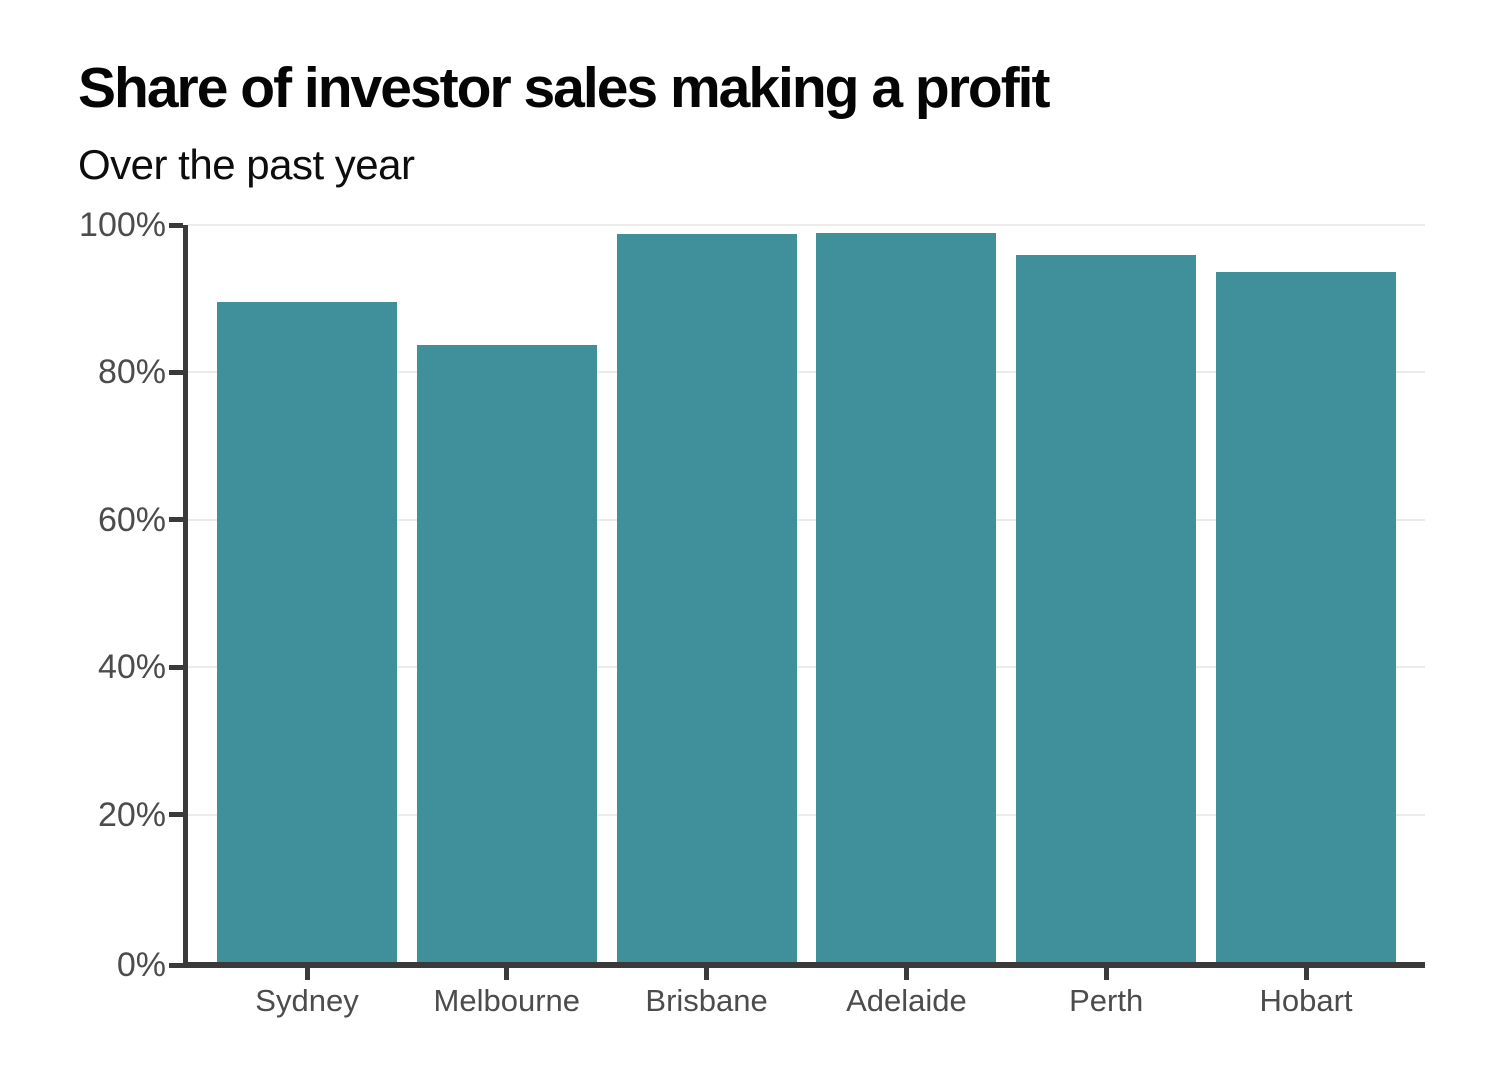 Image resolution: width=1486 pixels, height=1072 pixels. What do you see at coordinates (131, 667) in the screenshot?
I see `y-tick-label-40: 40%` at bounding box center [131, 667].